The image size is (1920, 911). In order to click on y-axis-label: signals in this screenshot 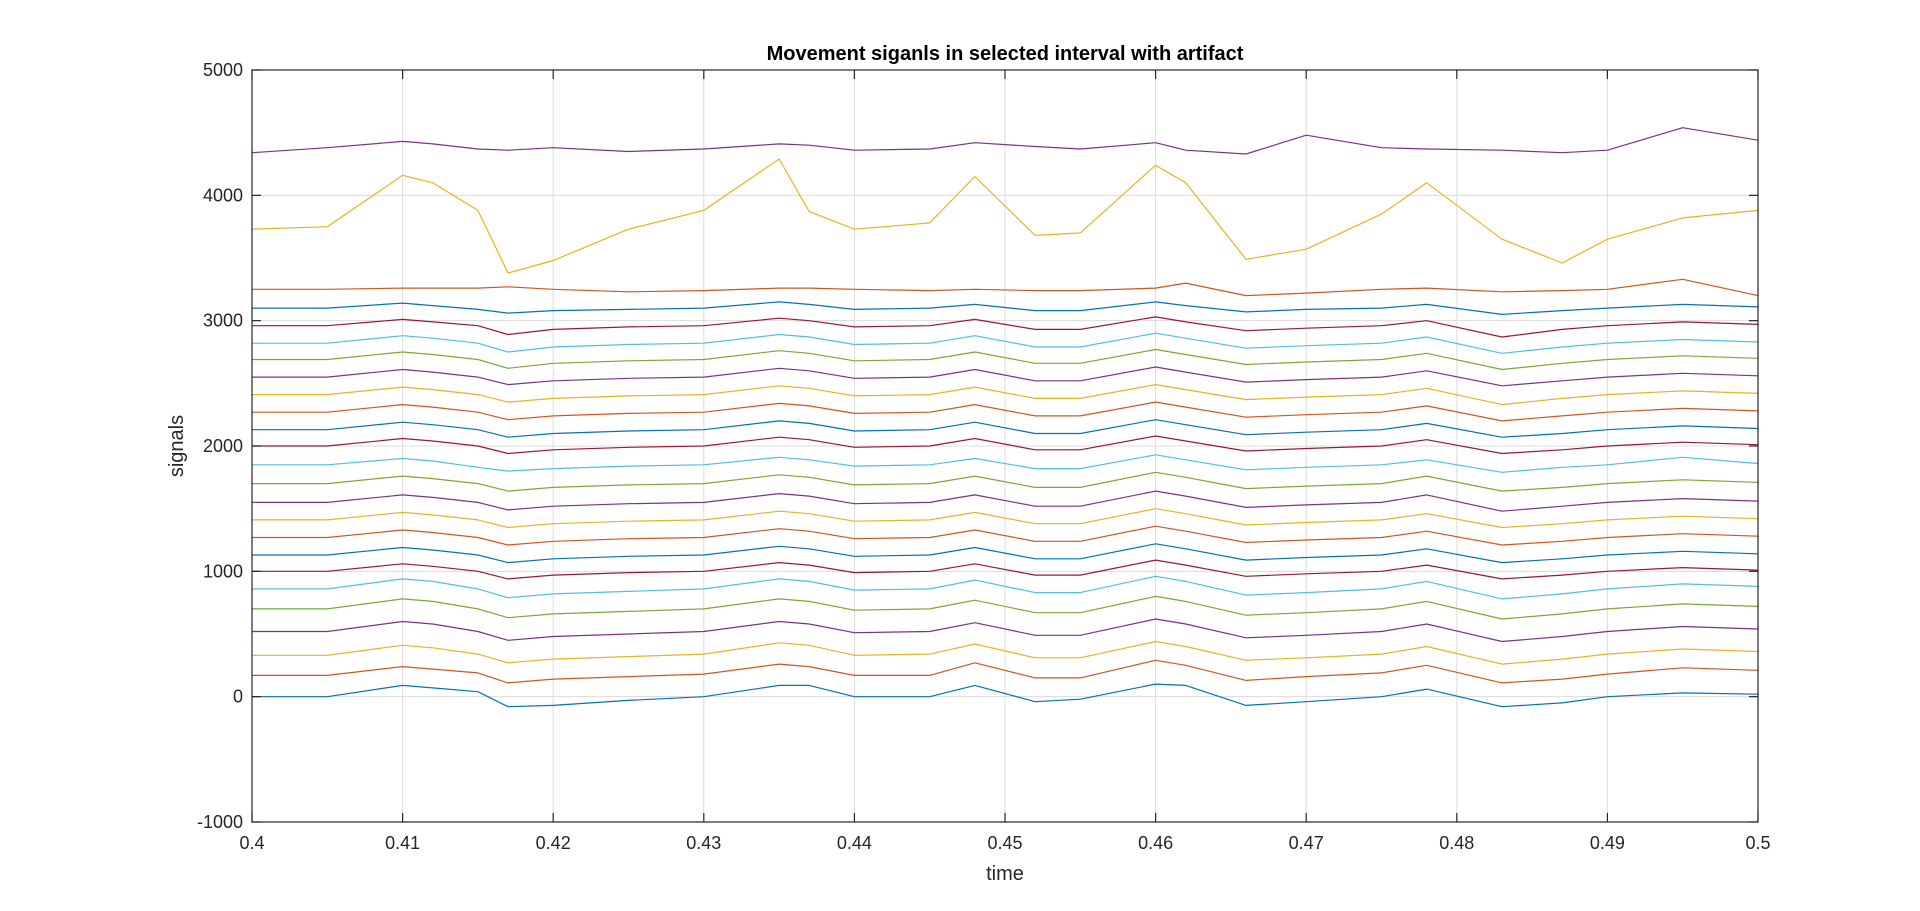, I will do `click(177, 446)`.